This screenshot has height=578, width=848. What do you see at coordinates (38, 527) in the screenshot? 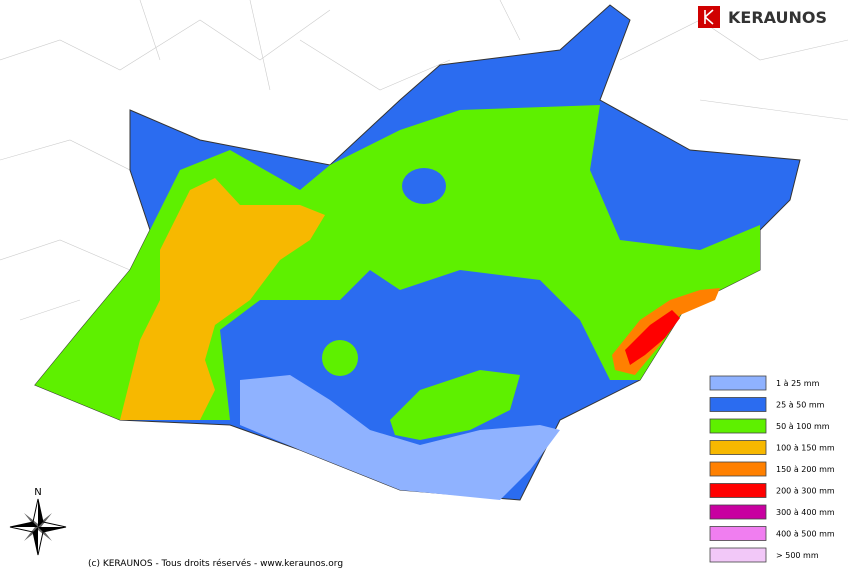
I see `compass-rose` at bounding box center [38, 527].